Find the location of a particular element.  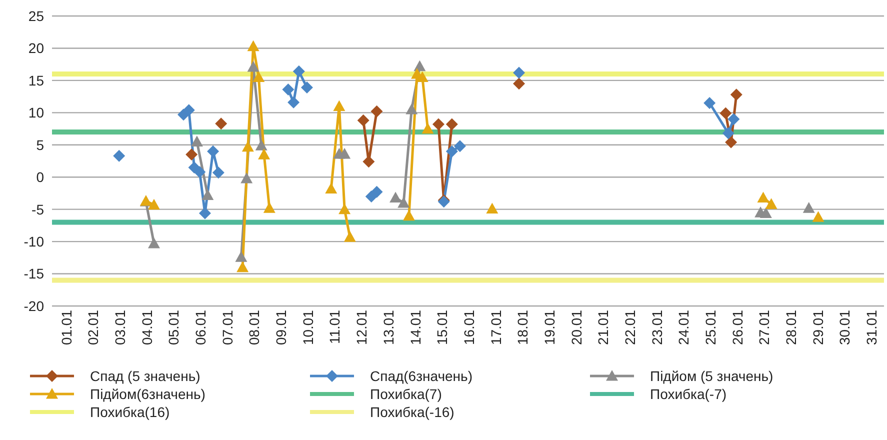

x-tick-label: 08.01 is located at coordinates (254, 328).